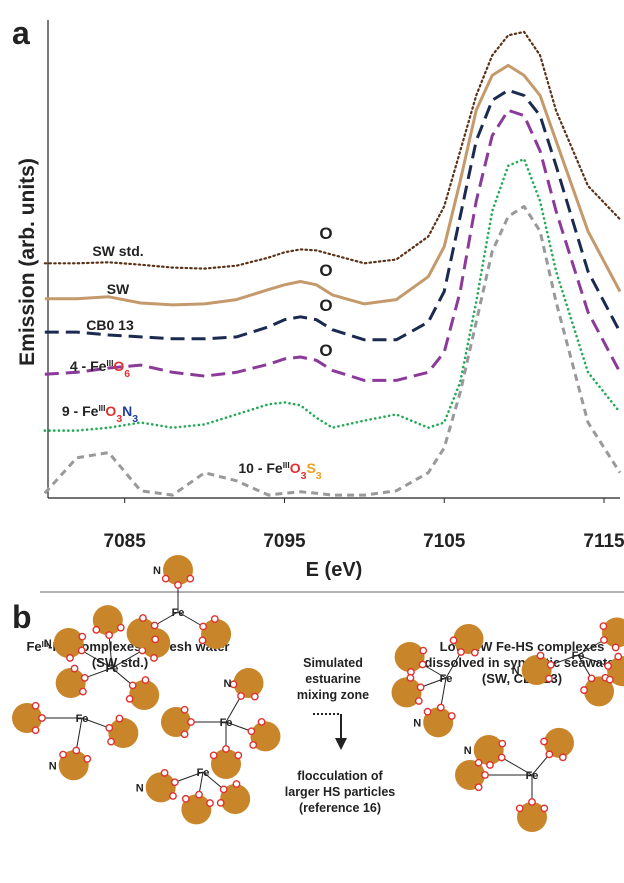  Describe the element at coordinates (341, 744) in the screenshot. I see `arrowhead` at that location.